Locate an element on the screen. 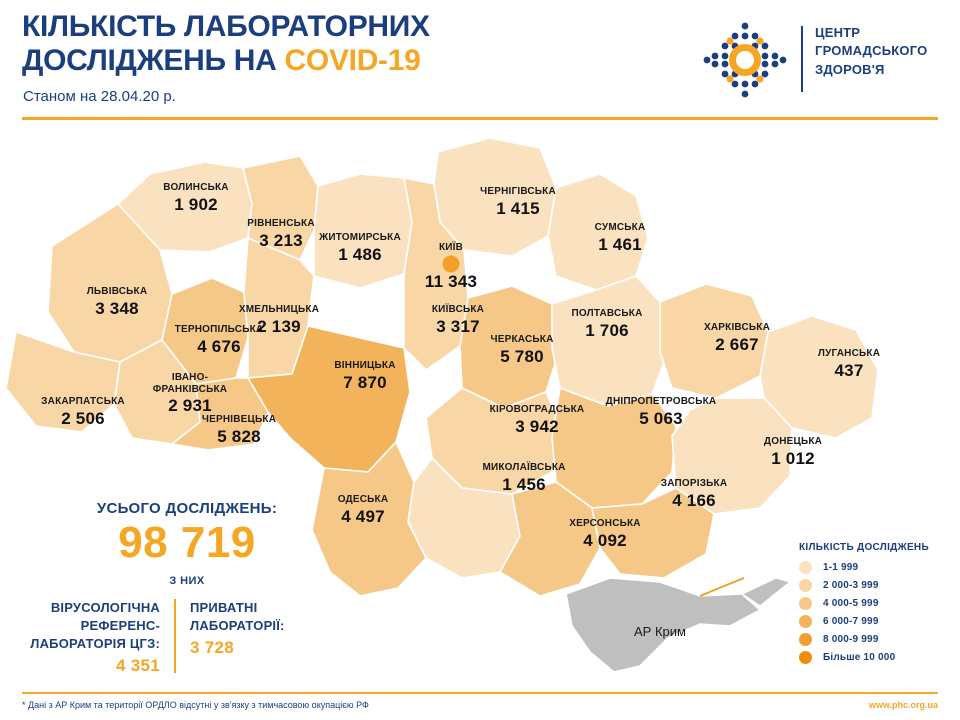  legend-item: 4 000-5 999 is located at coordinates (879, 603).